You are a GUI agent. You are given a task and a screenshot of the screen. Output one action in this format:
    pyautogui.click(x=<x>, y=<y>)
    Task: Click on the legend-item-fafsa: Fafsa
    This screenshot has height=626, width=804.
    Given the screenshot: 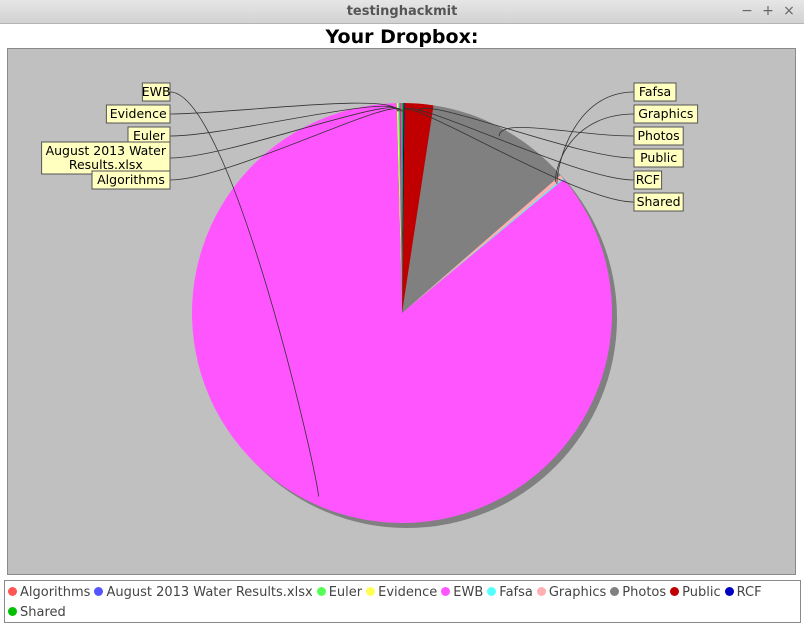 What is the action you would take?
    pyautogui.click(x=510, y=593)
    